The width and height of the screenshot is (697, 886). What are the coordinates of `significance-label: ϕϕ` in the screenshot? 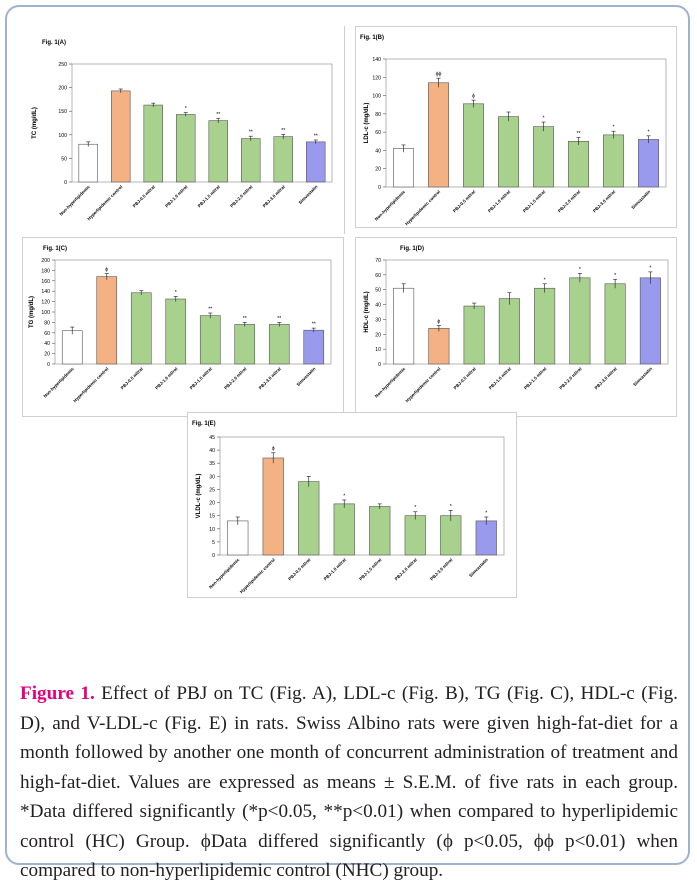 It's located at (439, 75).